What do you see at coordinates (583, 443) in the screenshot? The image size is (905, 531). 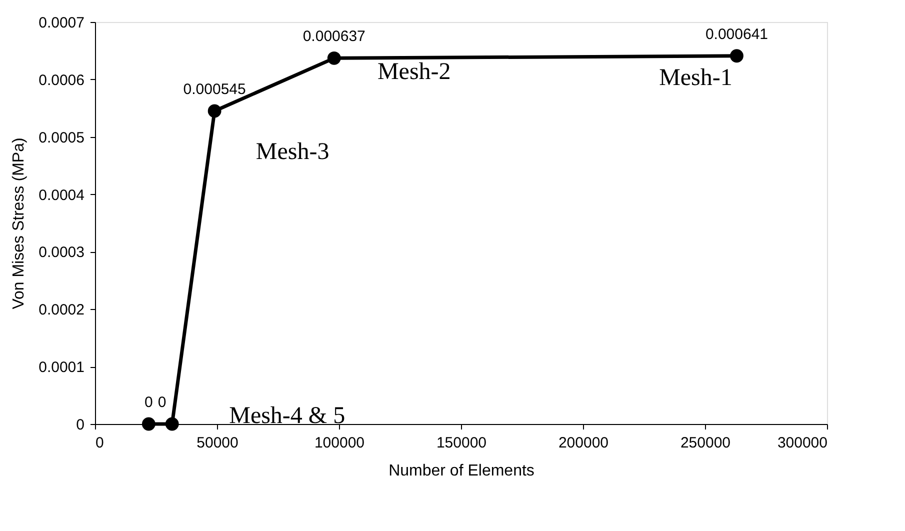 I see `x-tick-label: 200000` at bounding box center [583, 443].